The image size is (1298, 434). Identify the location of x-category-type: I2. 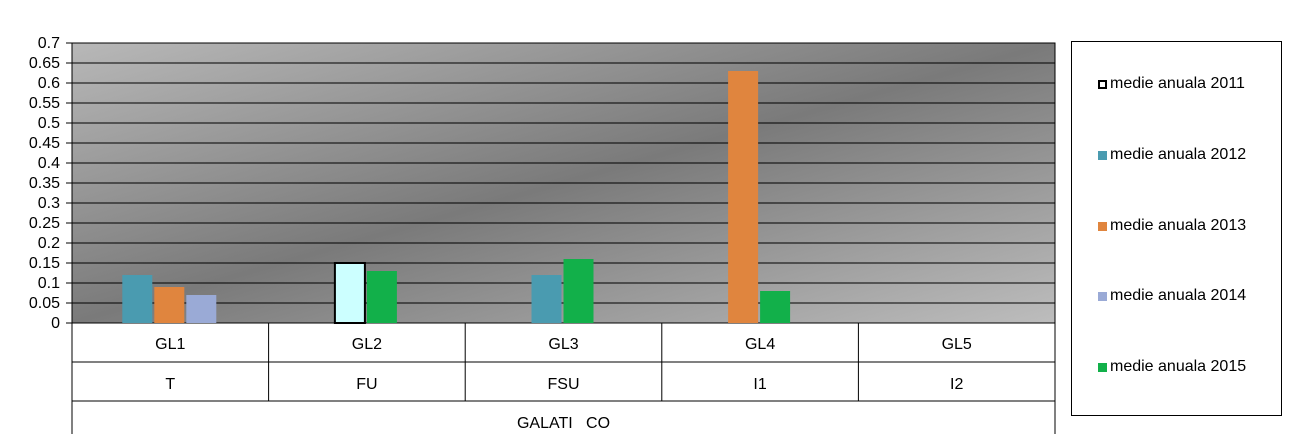
(956, 384).